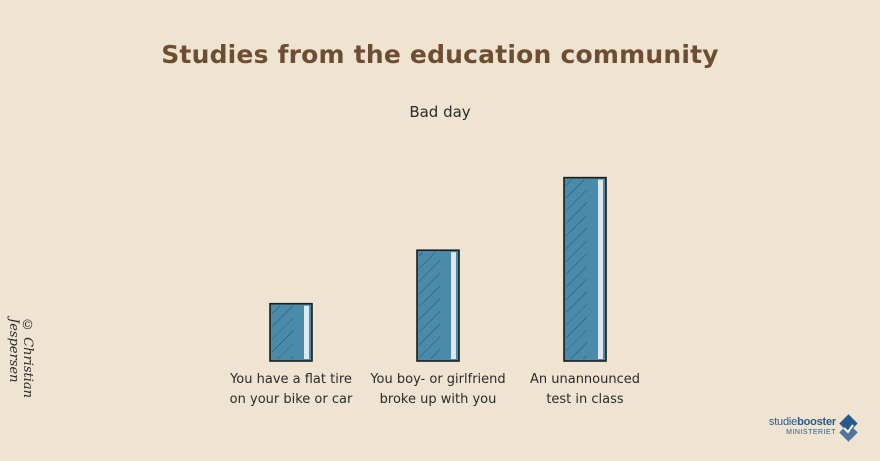 The image size is (880, 461). I want to click on category-label-line: You have a flat tire, so click(291, 379).